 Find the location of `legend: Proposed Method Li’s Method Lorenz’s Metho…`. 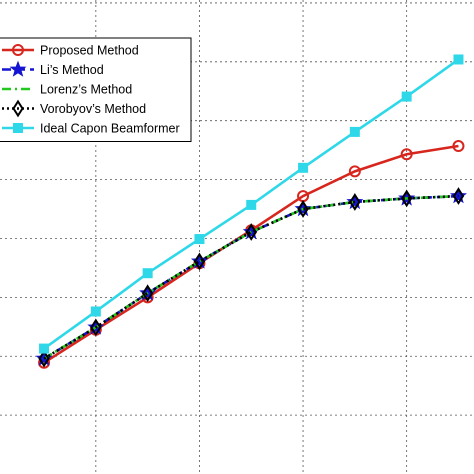

legend: Proposed Method Li’s Method Lorenz’s Metho… is located at coordinates (96, 89).